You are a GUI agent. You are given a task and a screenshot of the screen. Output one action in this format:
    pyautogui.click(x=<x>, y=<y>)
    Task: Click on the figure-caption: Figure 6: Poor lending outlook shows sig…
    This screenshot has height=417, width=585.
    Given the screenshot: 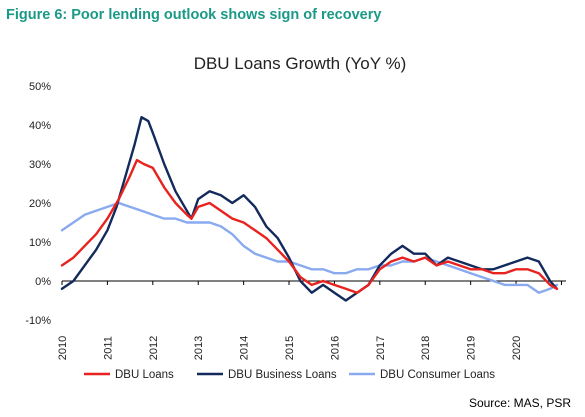 What is the action you would take?
    pyautogui.click(x=194, y=15)
    